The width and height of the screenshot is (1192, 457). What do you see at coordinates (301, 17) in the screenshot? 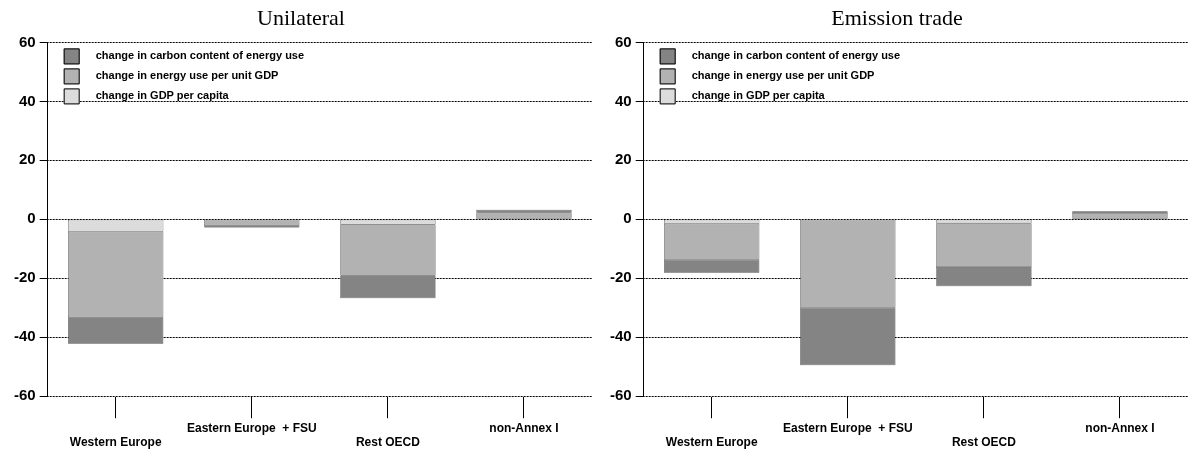
I see `chart-title: Unilateral` at bounding box center [301, 17].